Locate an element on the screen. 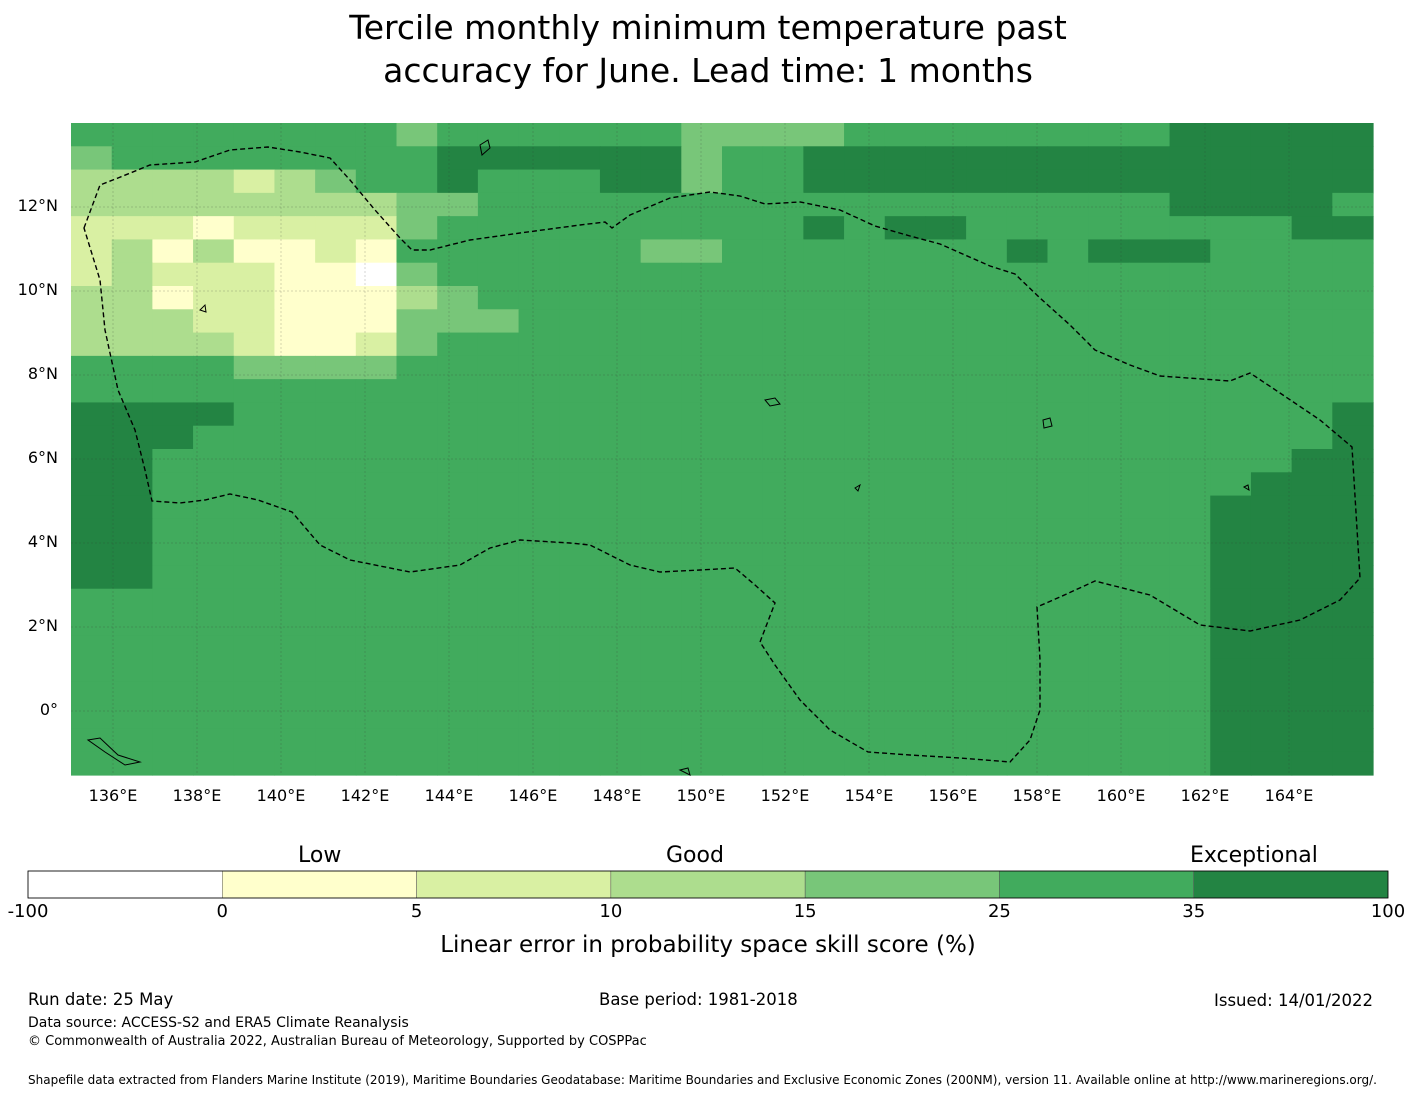  colorbar is located at coordinates (708, 884).